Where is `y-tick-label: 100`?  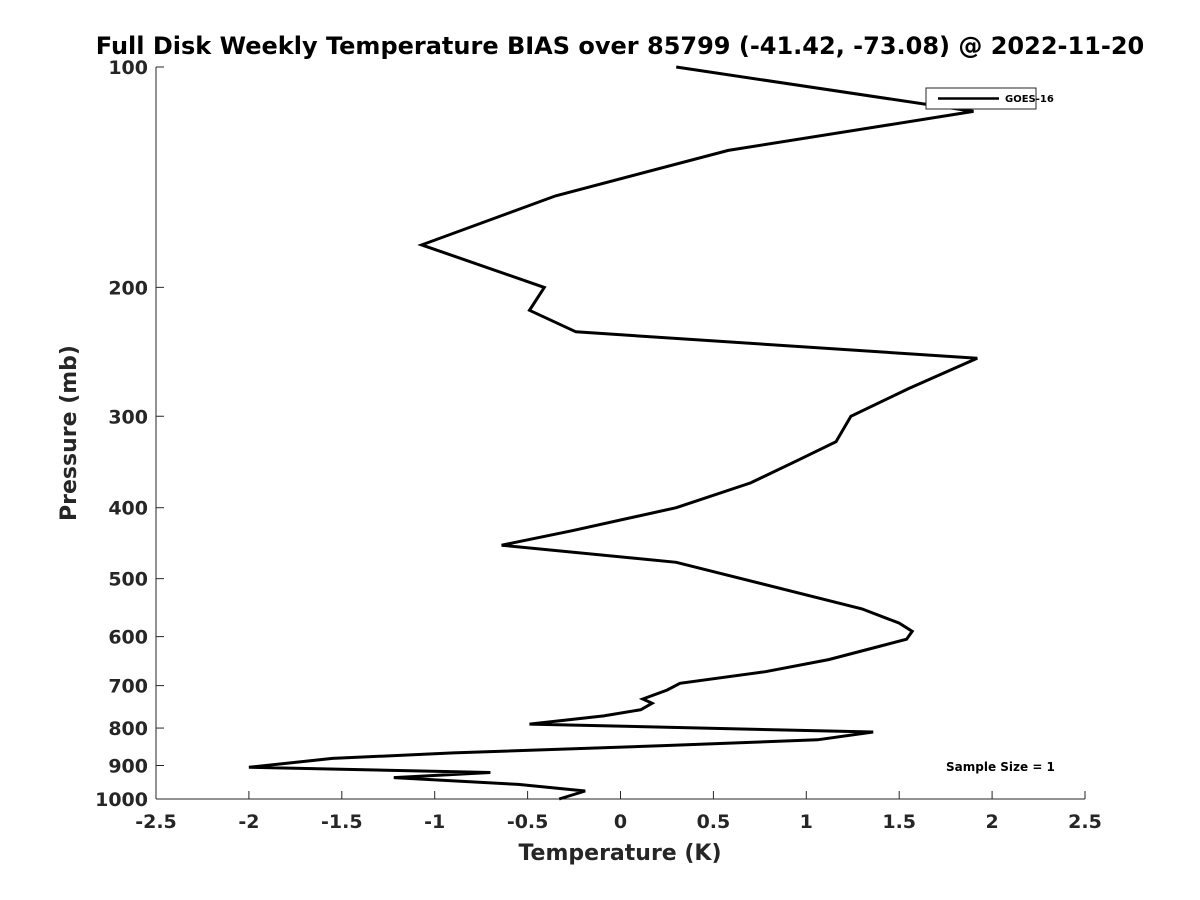 y-tick-label: 100 is located at coordinates (128, 68).